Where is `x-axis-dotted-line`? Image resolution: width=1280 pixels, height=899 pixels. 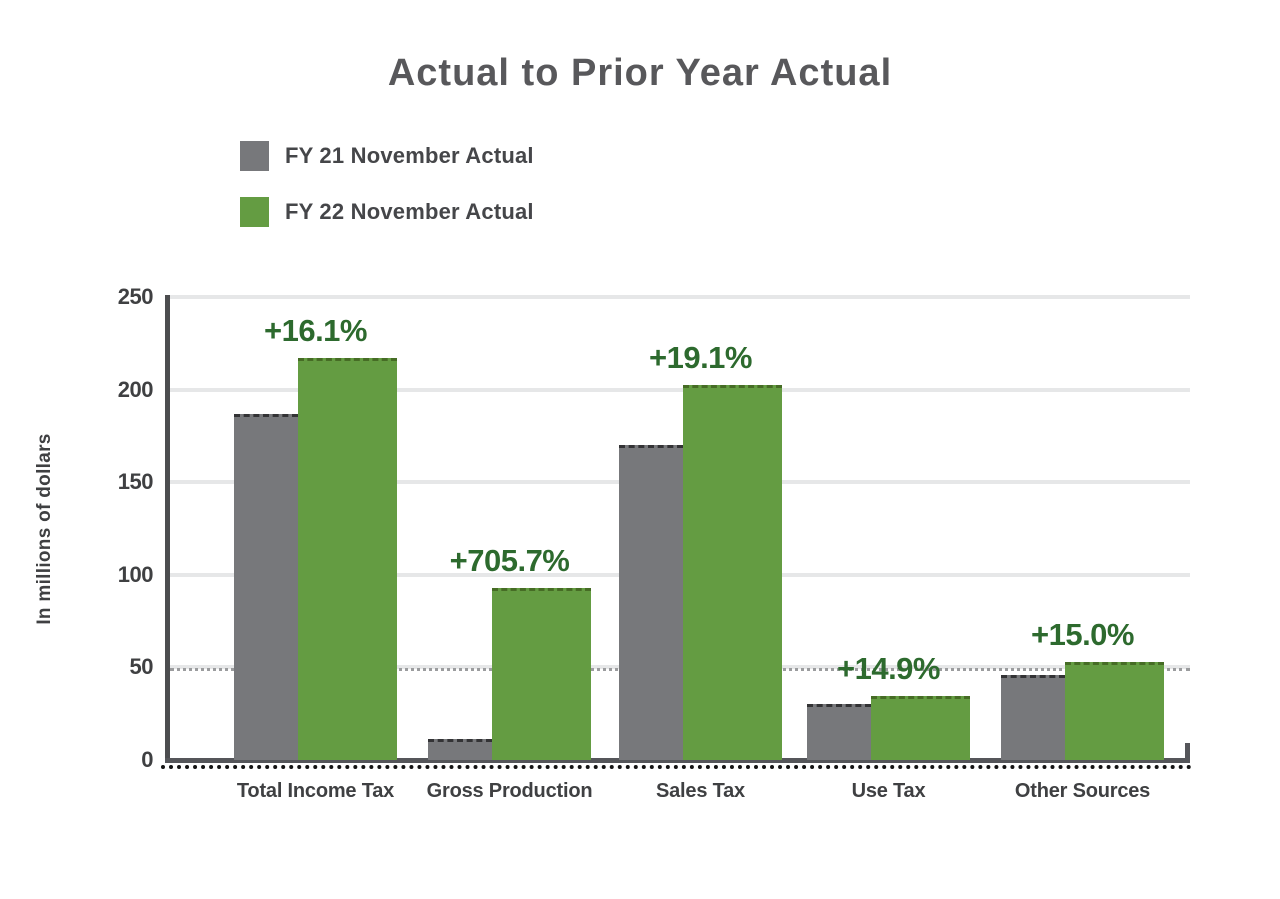
x-axis-dotted-line is located at coordinates (676, 767).